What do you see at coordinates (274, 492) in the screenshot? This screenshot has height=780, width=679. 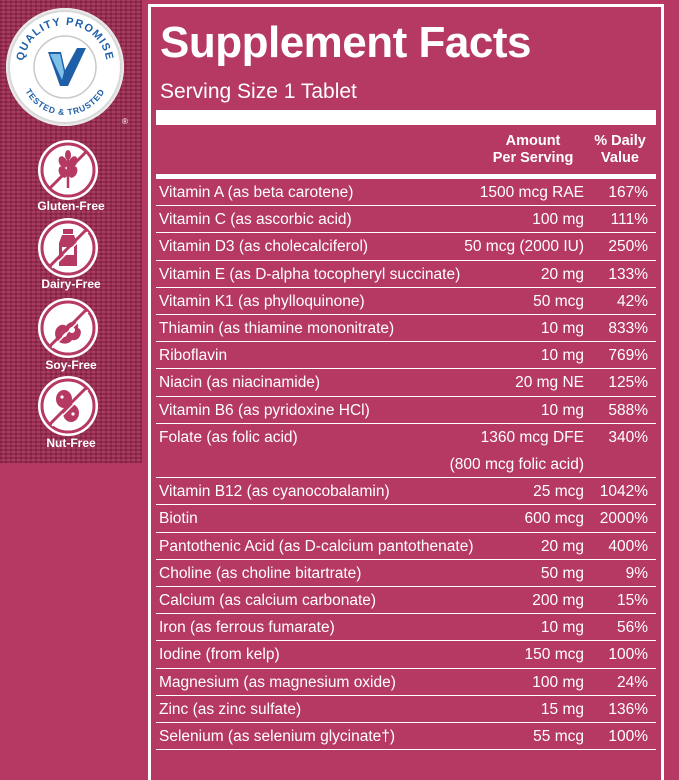 I see `nutrient-name: Vitamin B12 (as cyanocobalamin)` at bounding box center [274, 492].